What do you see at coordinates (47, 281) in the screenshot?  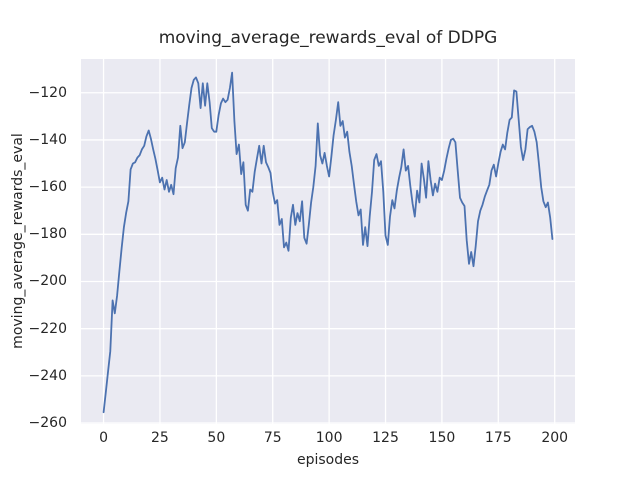 I see `y-tick-label: −200` at bounding box center [47, 281].